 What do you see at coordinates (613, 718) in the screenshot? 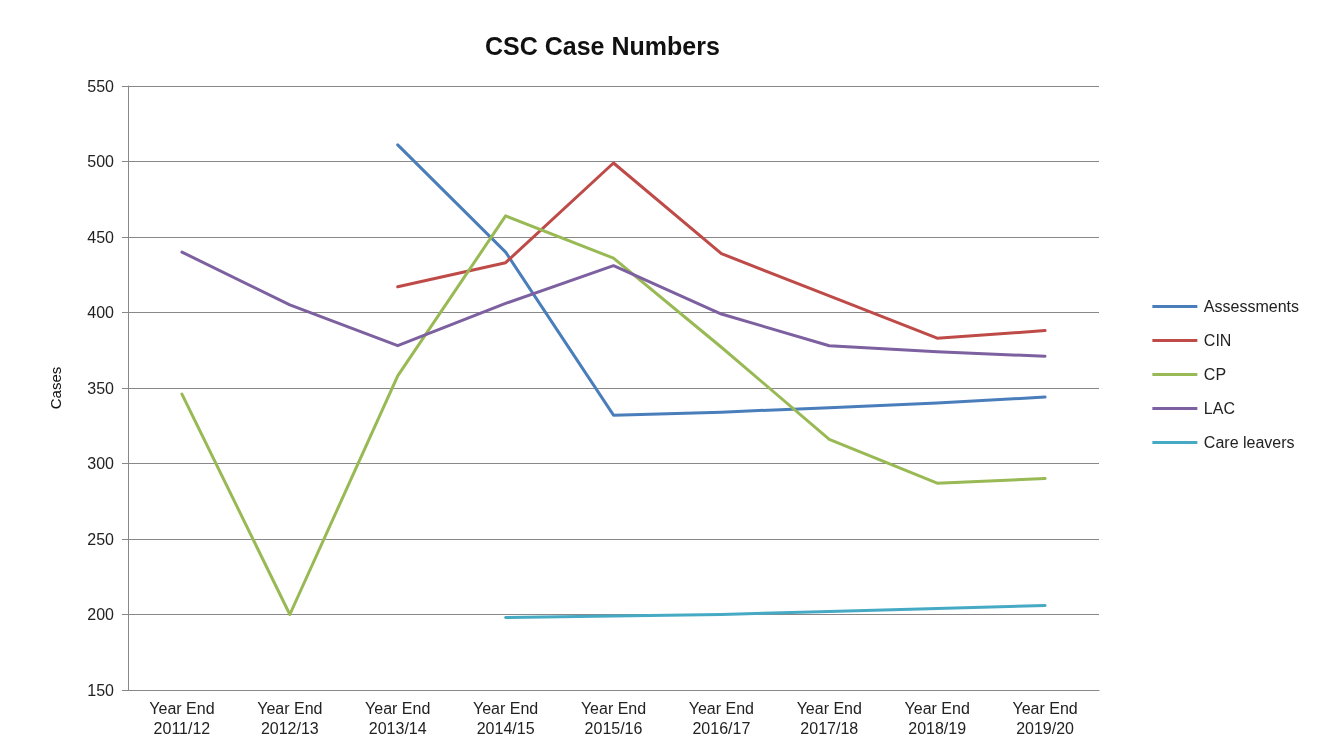
I see `x-tick-label: Year End 2015/16` at bounding box center [613, 718].